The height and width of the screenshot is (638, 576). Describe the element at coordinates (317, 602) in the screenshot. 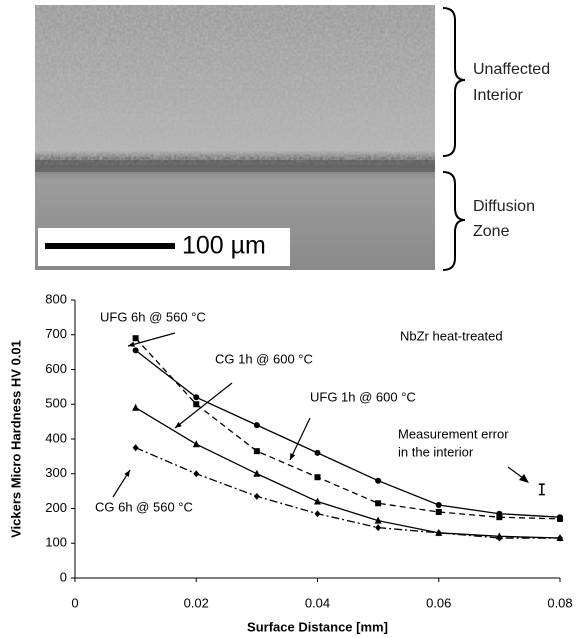

I see `x-tick-label: 0.04` at that location.